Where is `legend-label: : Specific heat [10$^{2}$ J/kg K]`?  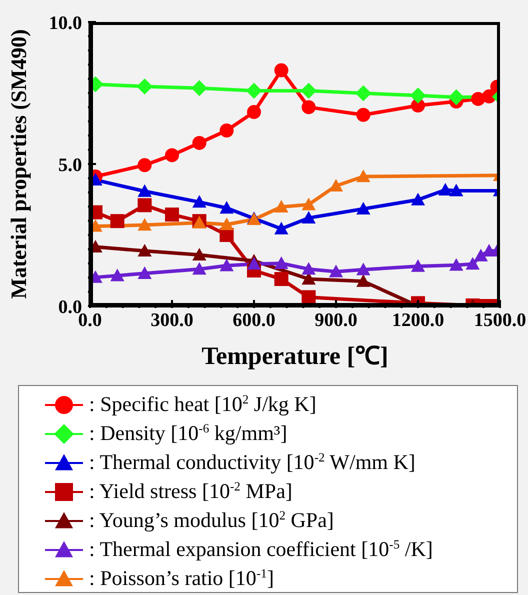 legend-label: : Specific heat [10$^{2}$ J/kg K] is located at coordinates (202, 404).